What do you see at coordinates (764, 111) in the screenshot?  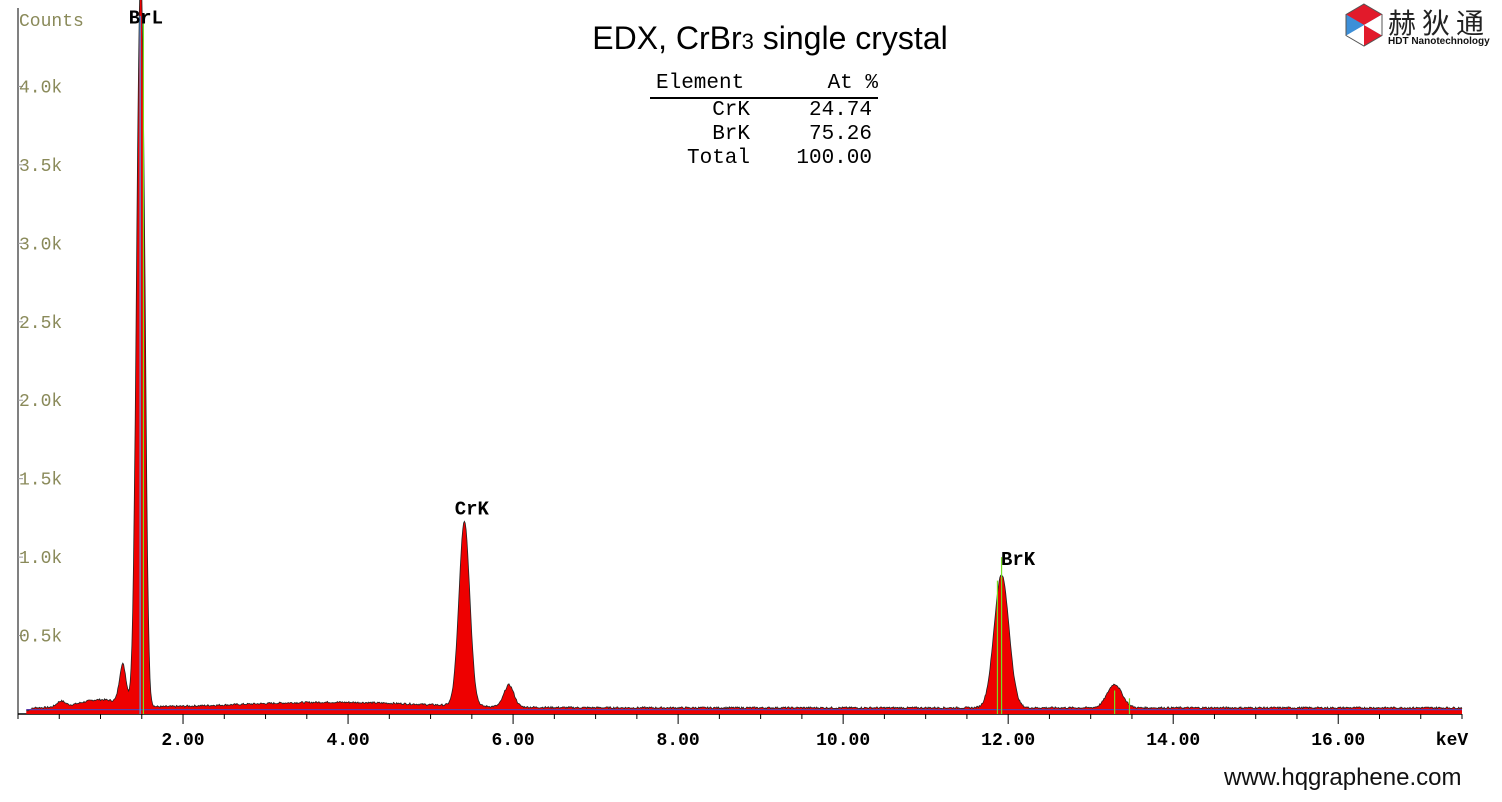 I see `results-row: CrK 24.74` at bounding box center [764, 111].